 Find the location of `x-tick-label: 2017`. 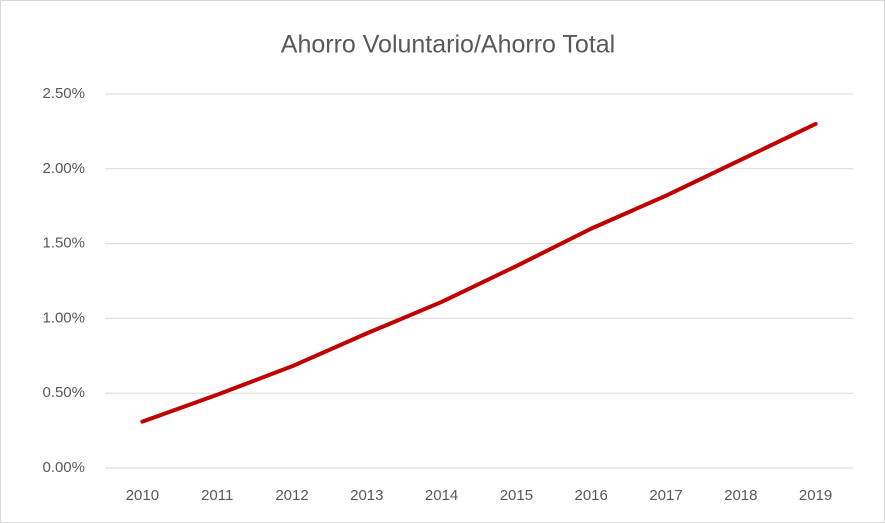

x-tick-label: 2017 is located at coordinates (665, 495).